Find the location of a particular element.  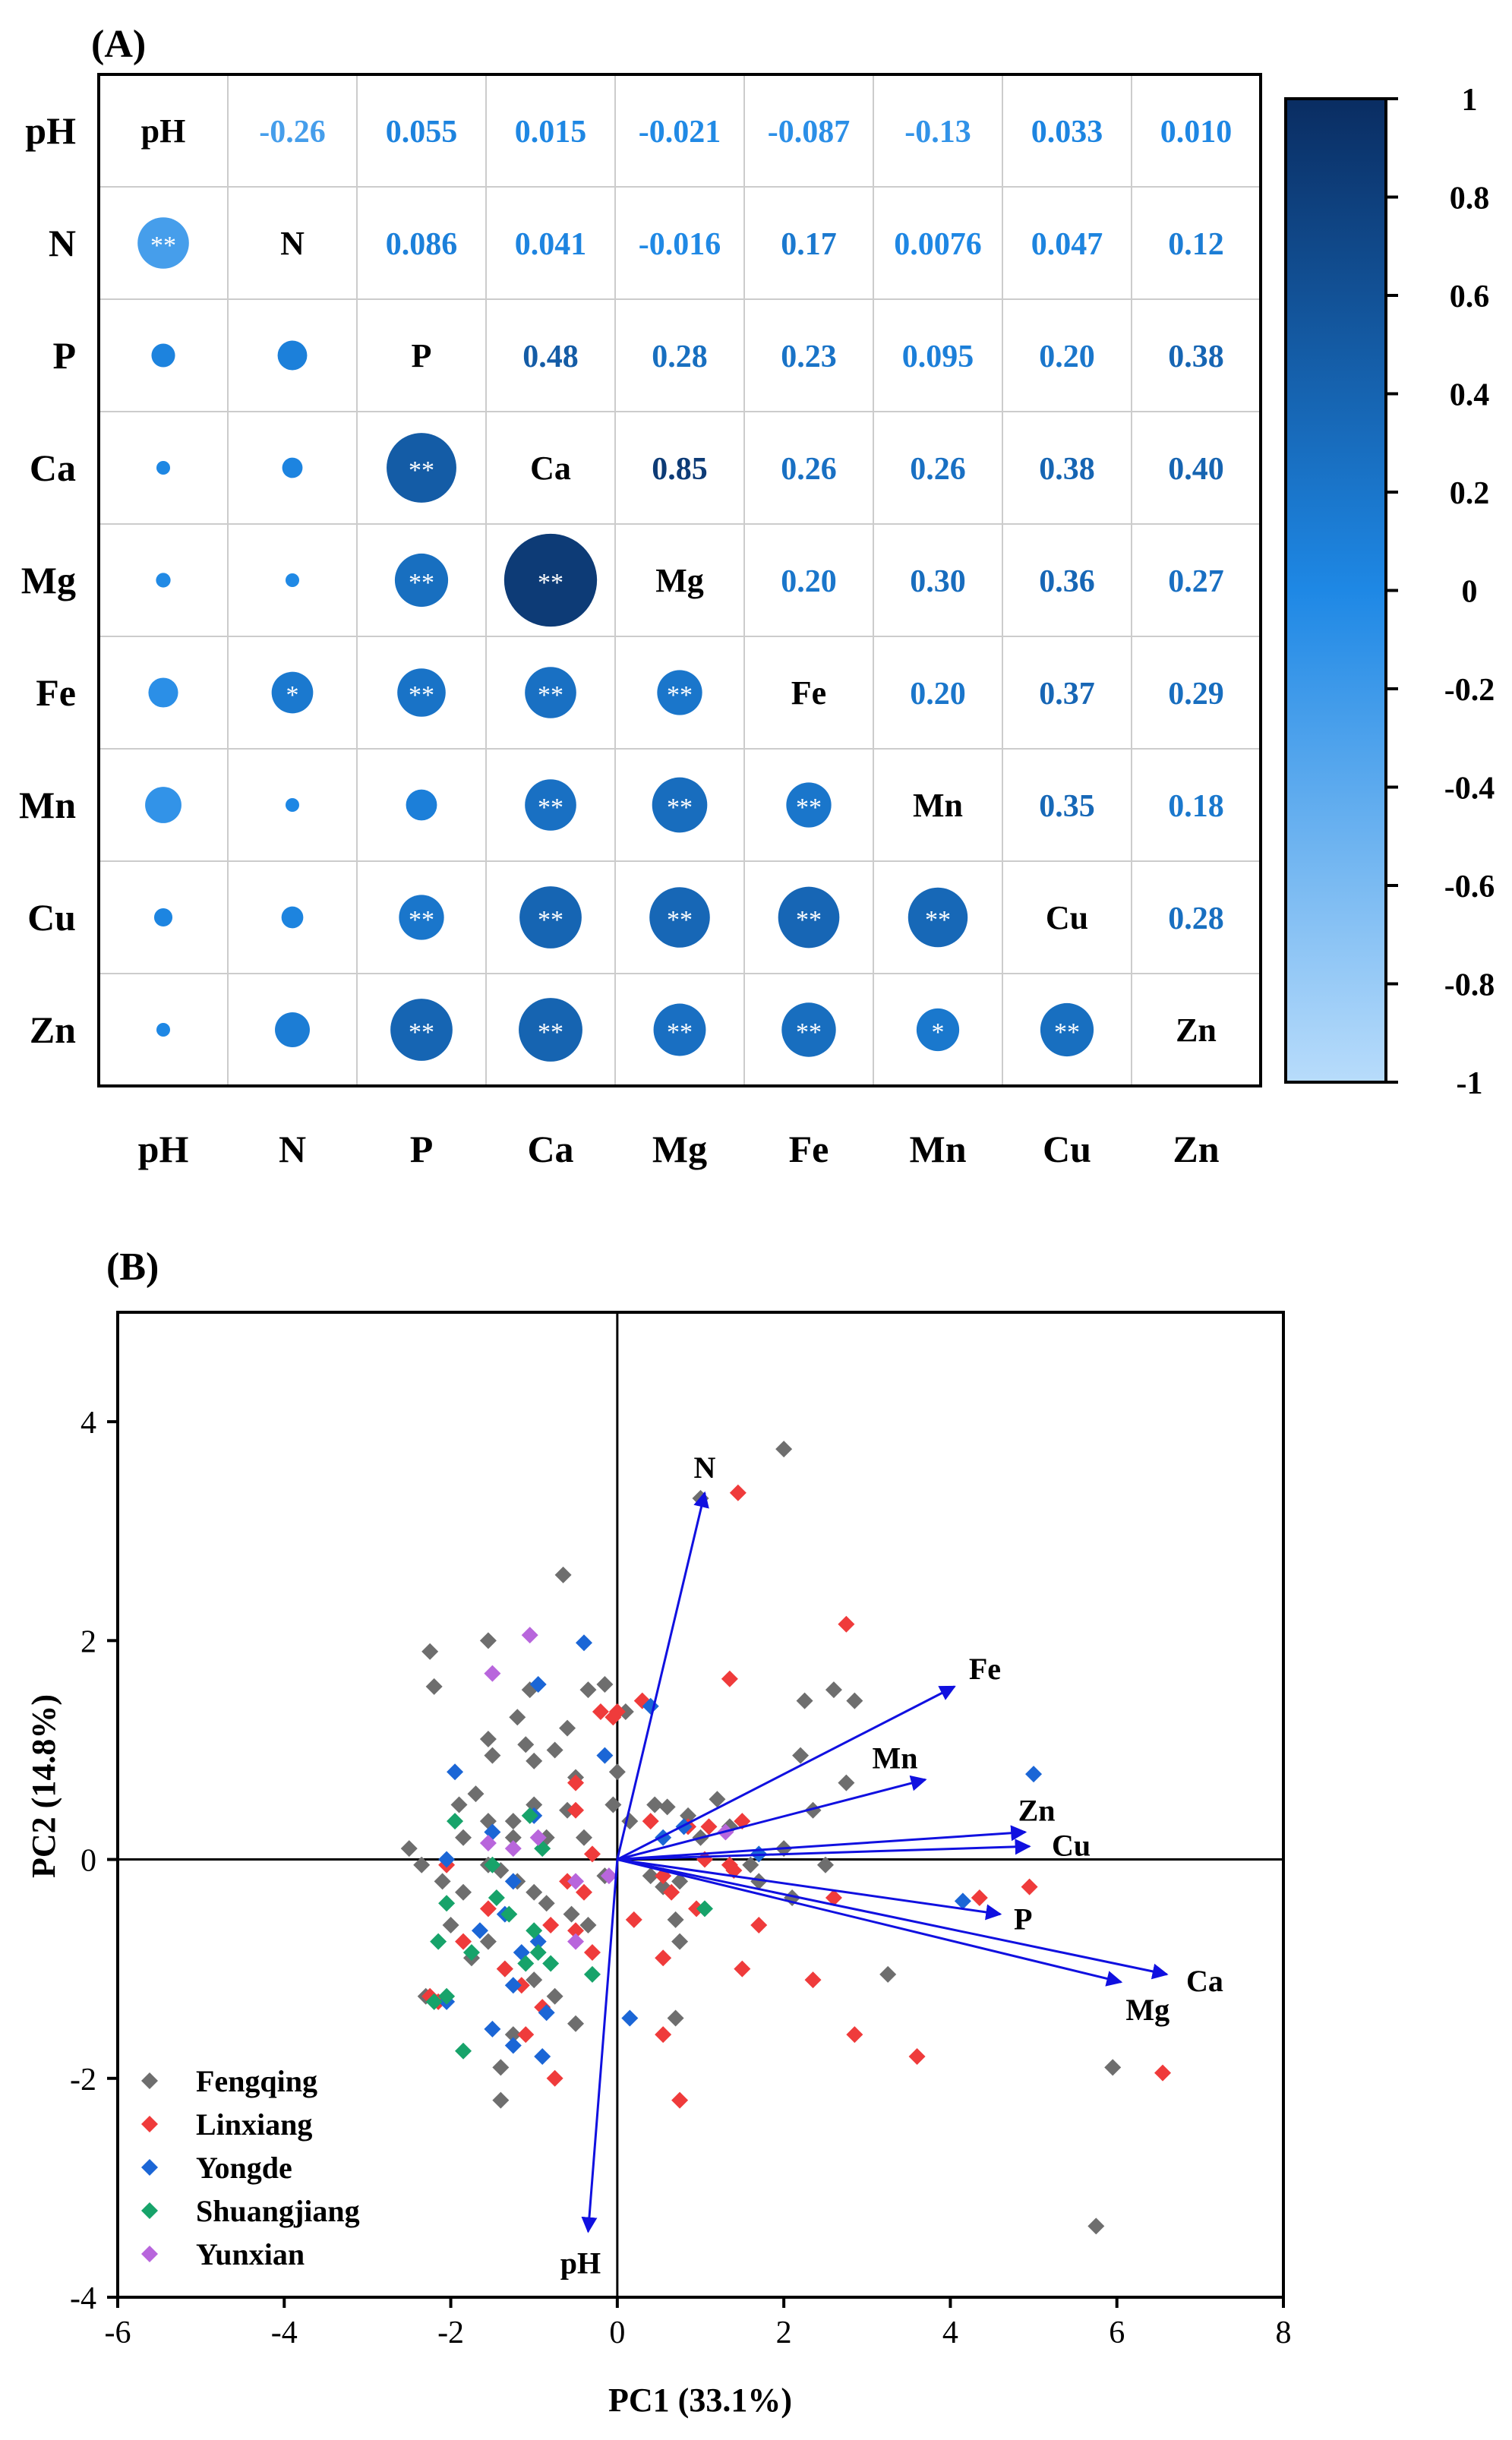

diagonal-label: P is located at coordinates (422, 355).